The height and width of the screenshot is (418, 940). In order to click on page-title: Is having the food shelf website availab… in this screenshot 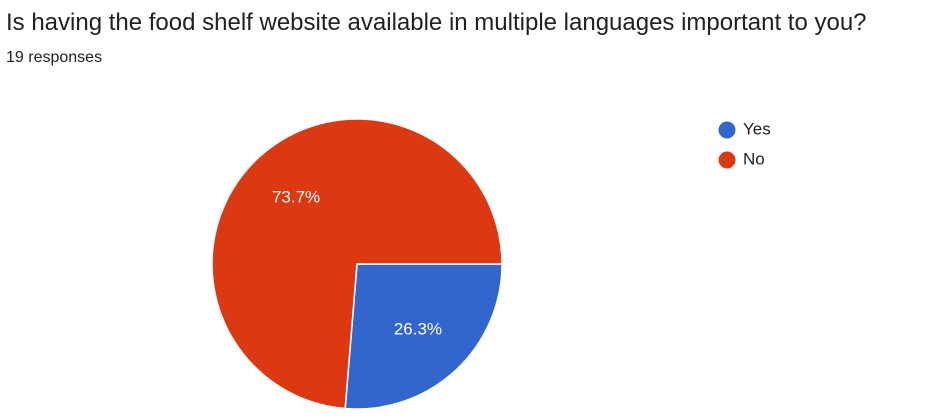, I will do `click(436, 22)`.